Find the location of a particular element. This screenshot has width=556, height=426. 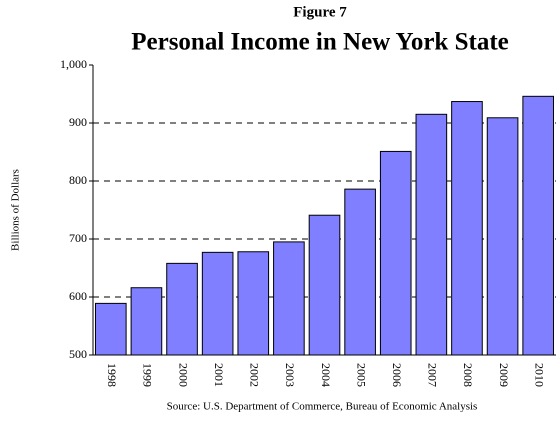

y-tick-label: 500 is located at coordinates (78, 354).